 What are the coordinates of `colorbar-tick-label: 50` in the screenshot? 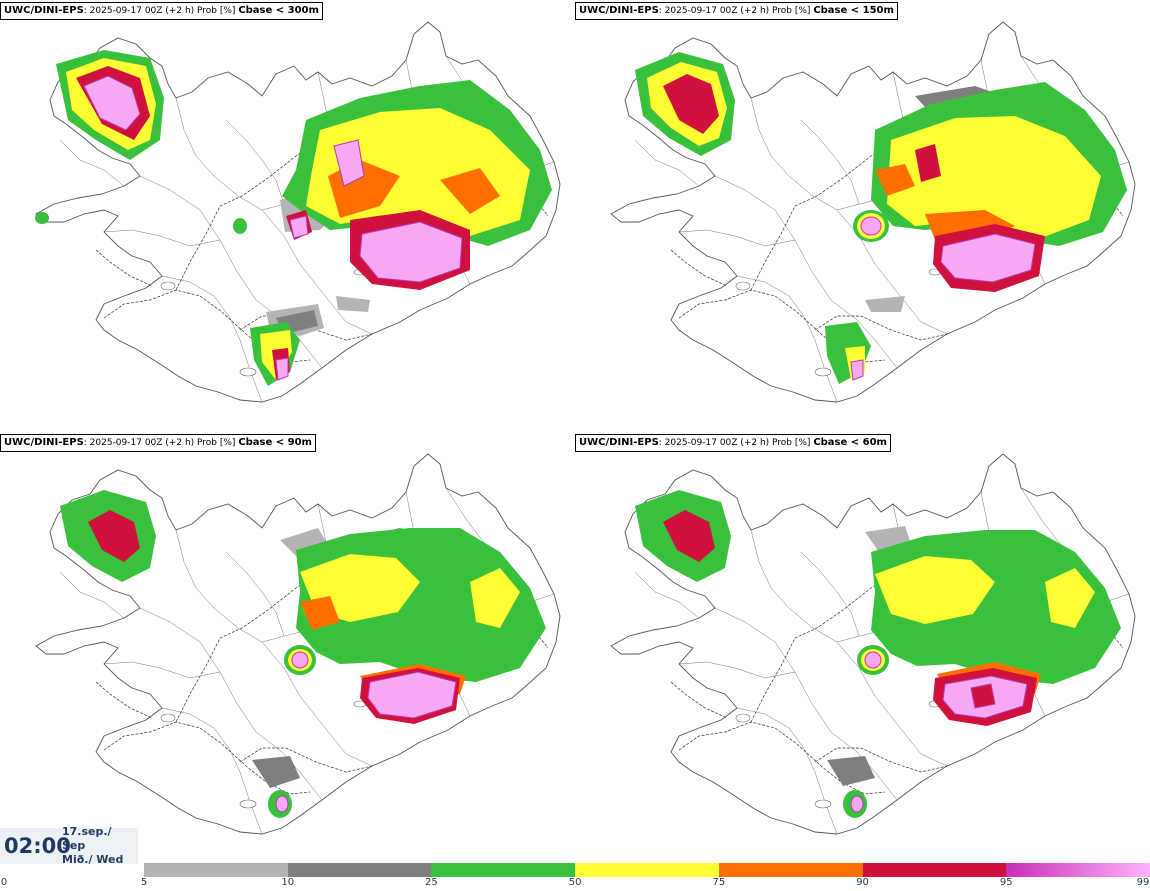 It's located at (575, 882).